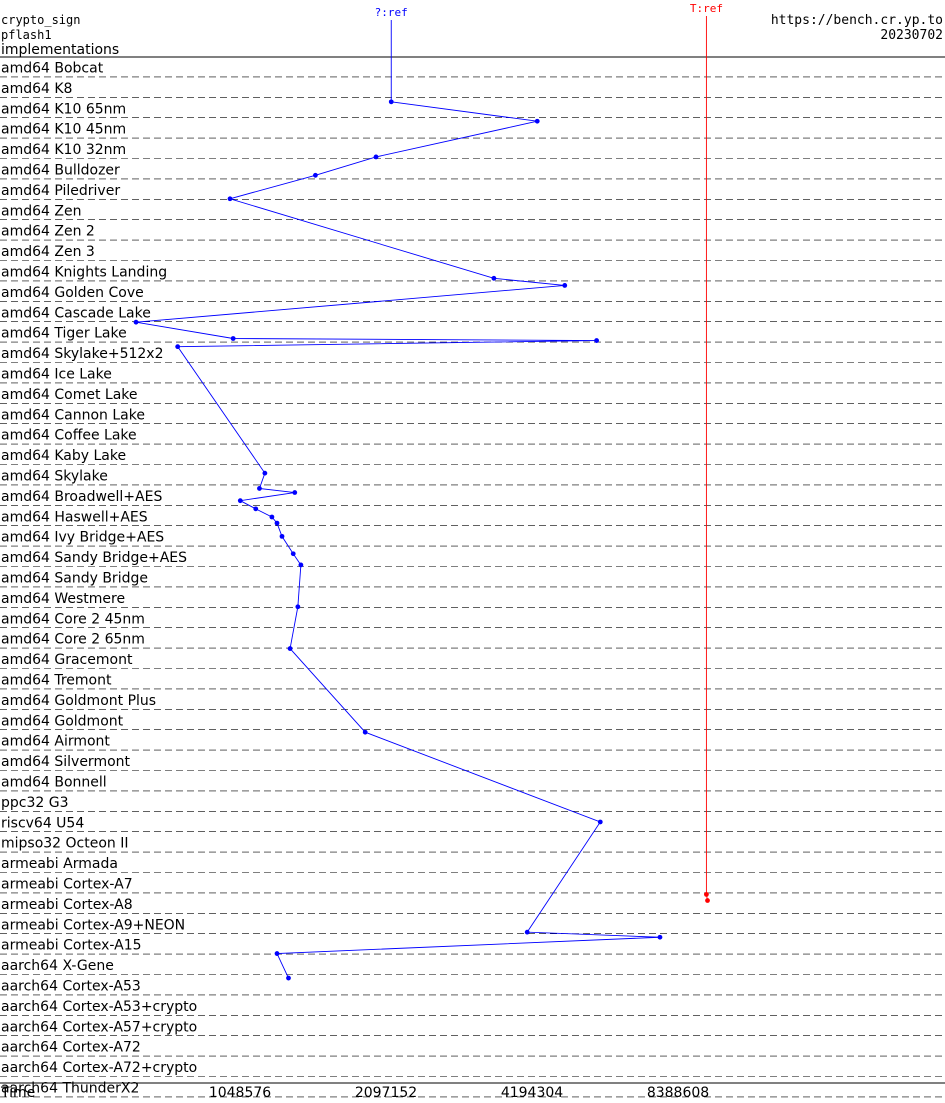  I want to click on category-label: amd64 Skylake+512x2, so click(82, 354).